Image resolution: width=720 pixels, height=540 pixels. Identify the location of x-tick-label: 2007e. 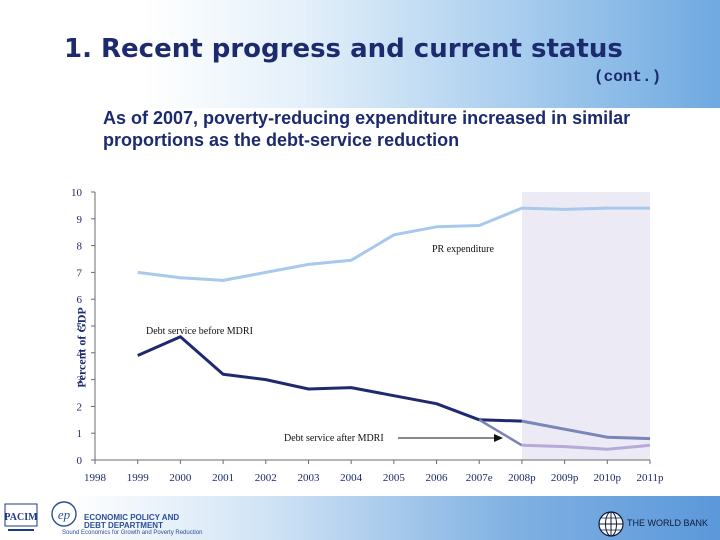
(479, 478).